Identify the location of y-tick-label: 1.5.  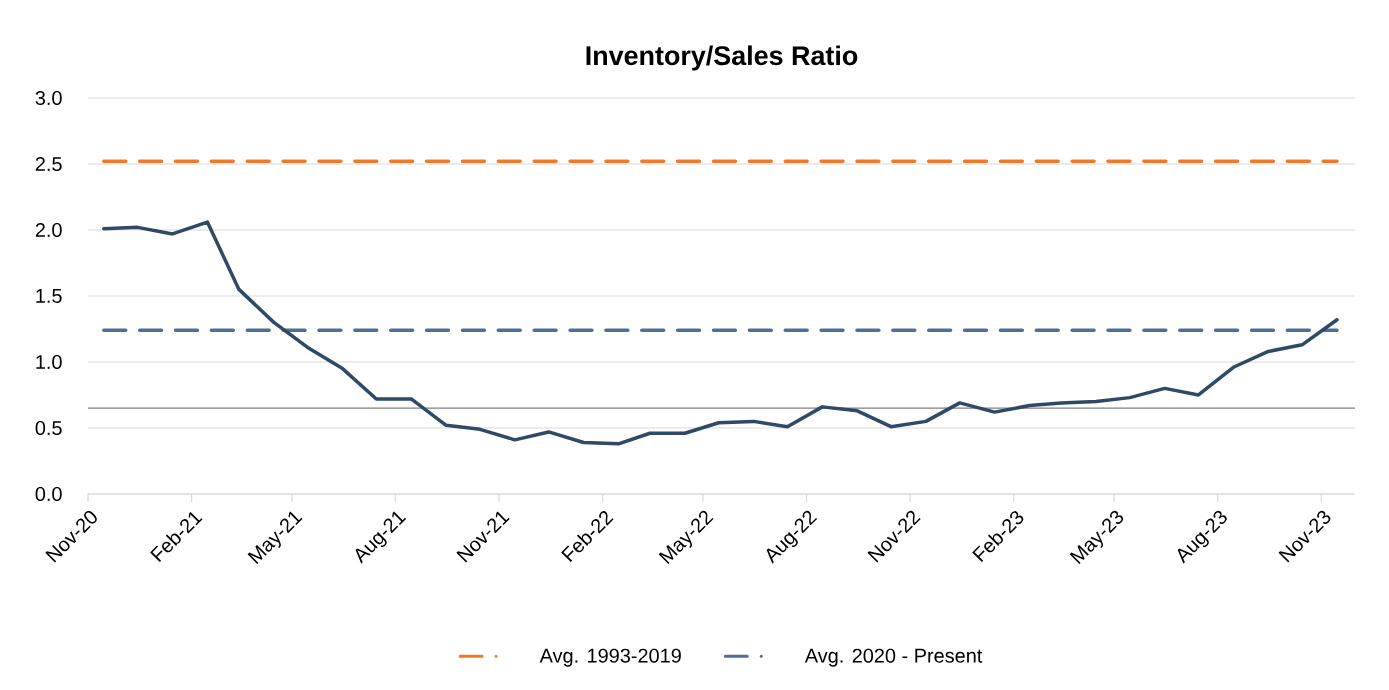
(49, 296).